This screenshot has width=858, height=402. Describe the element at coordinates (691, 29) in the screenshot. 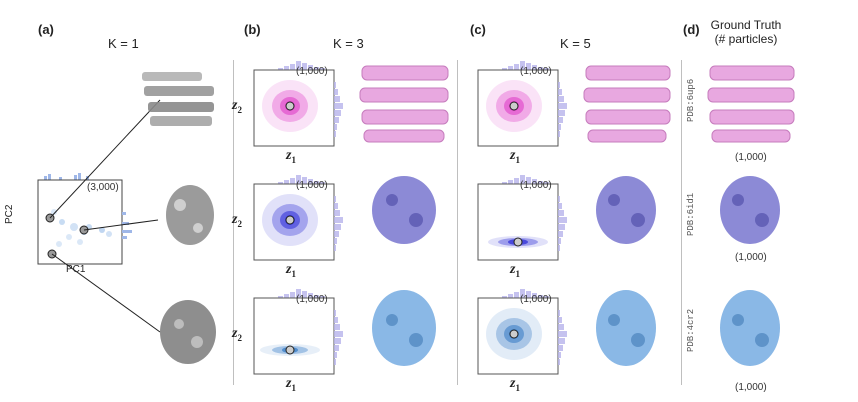

I see `panel-d-label: (d)` at that location.